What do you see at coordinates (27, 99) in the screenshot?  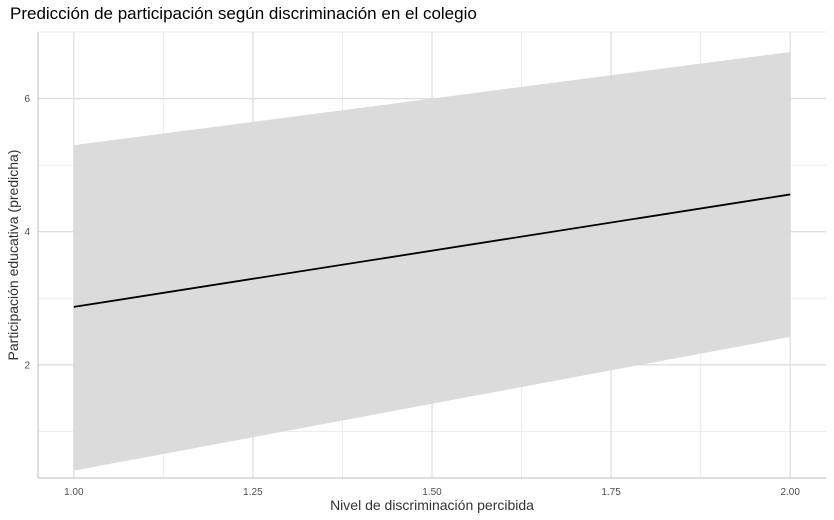 I see `y-tick-label: 6` at bounding box center [27, 99].